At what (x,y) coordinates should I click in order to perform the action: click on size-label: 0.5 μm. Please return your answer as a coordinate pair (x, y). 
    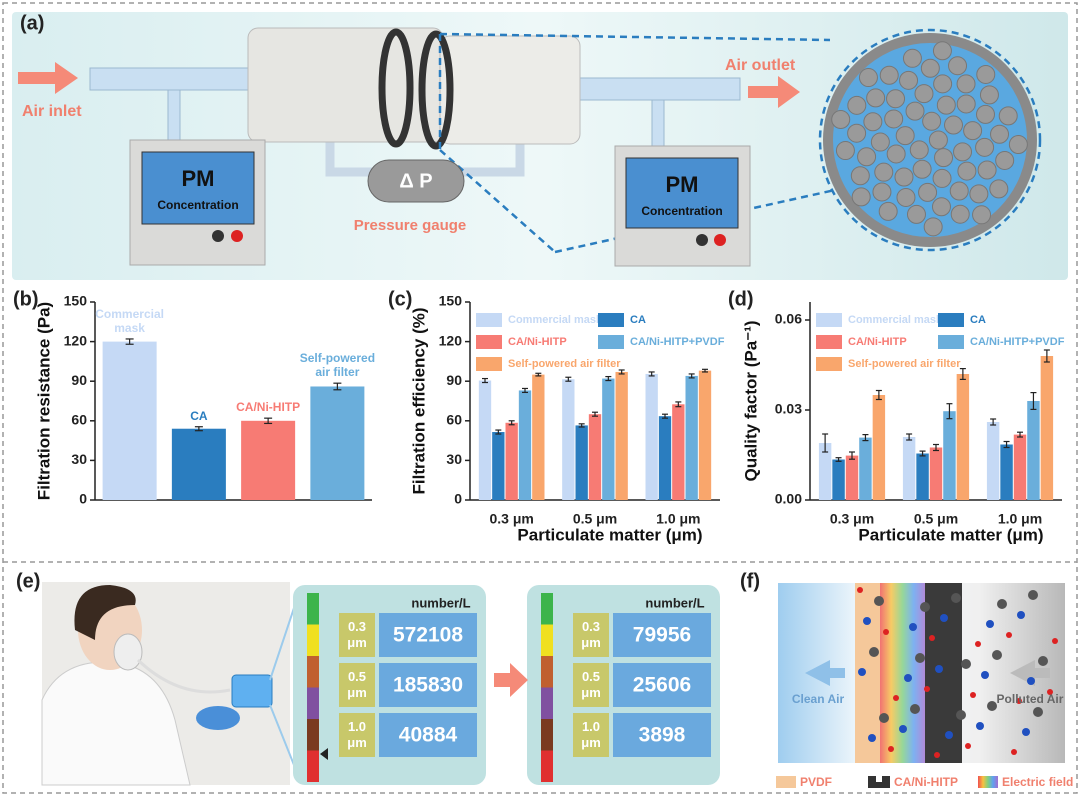
    Looking at the image, I should click on (357, 684).